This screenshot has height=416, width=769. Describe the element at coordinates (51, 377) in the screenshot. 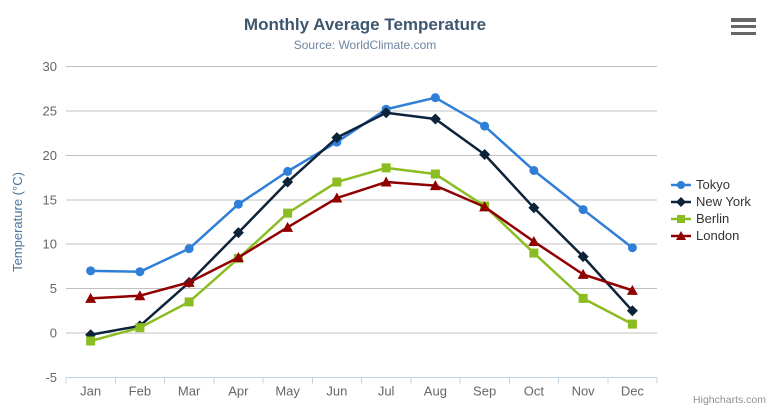

I see `y-axis-label: -5` at that location.